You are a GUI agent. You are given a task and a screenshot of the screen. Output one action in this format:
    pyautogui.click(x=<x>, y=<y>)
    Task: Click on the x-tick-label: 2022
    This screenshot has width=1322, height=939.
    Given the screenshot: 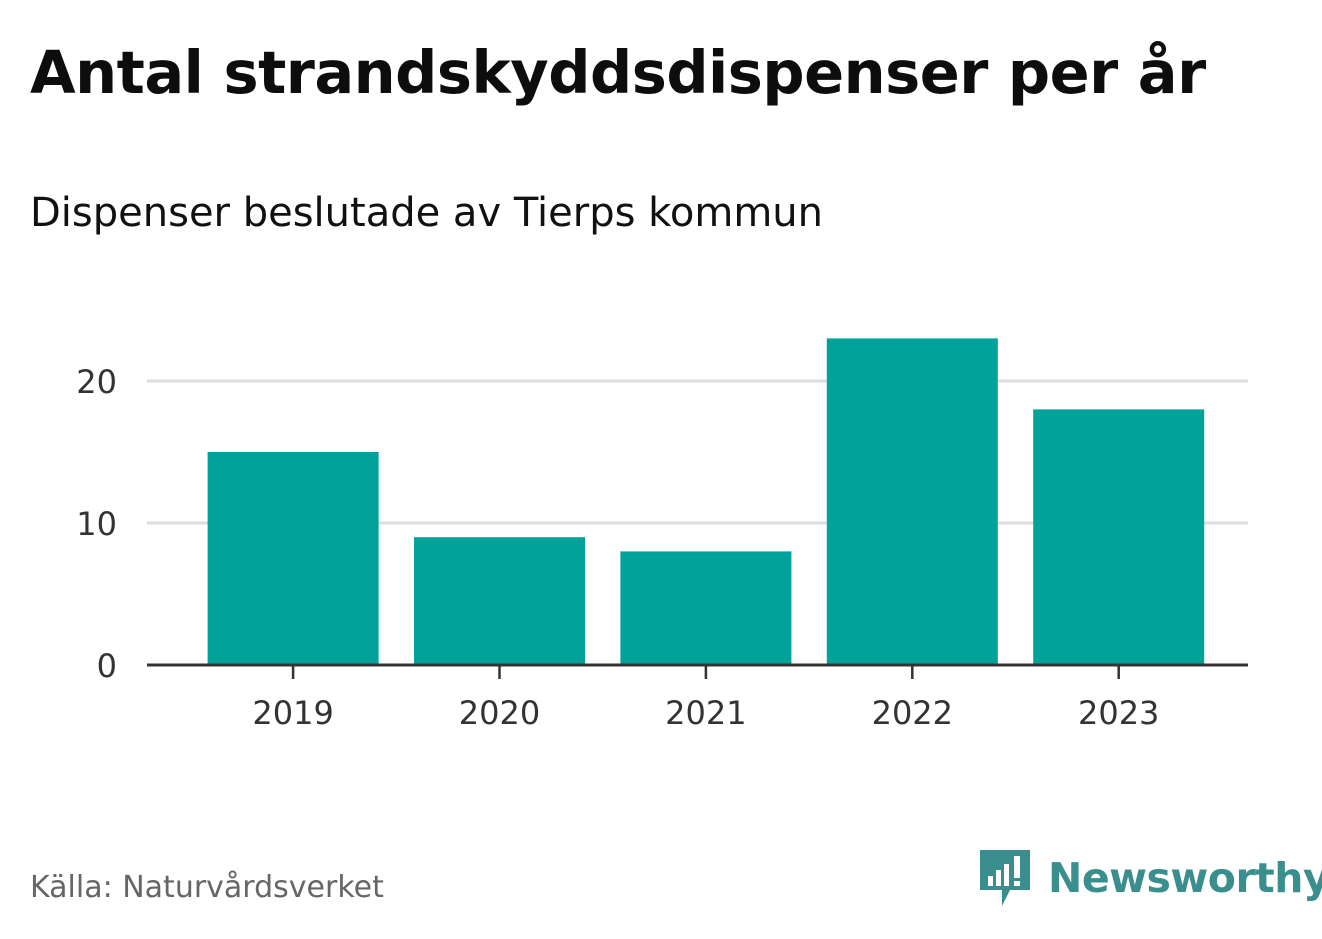 What is the action you would take?
    pyautogui.click(x=912, y=713)
    